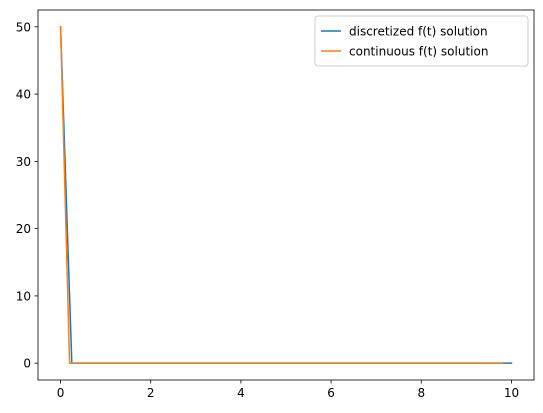 The width and height of the screenshot is (543, 413). I want to click on y-tick-label: 10, so click(23, 296).